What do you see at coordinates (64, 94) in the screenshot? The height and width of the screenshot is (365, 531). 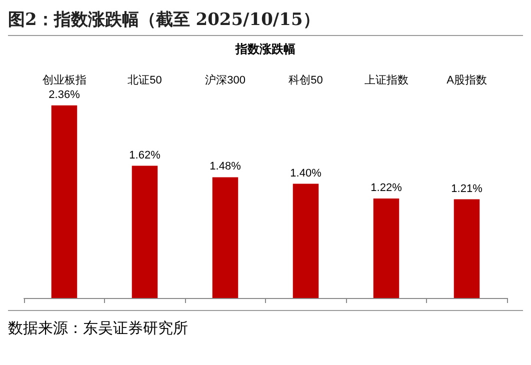 I see `data-label: 2.36%` at bounding box center [64, 94].